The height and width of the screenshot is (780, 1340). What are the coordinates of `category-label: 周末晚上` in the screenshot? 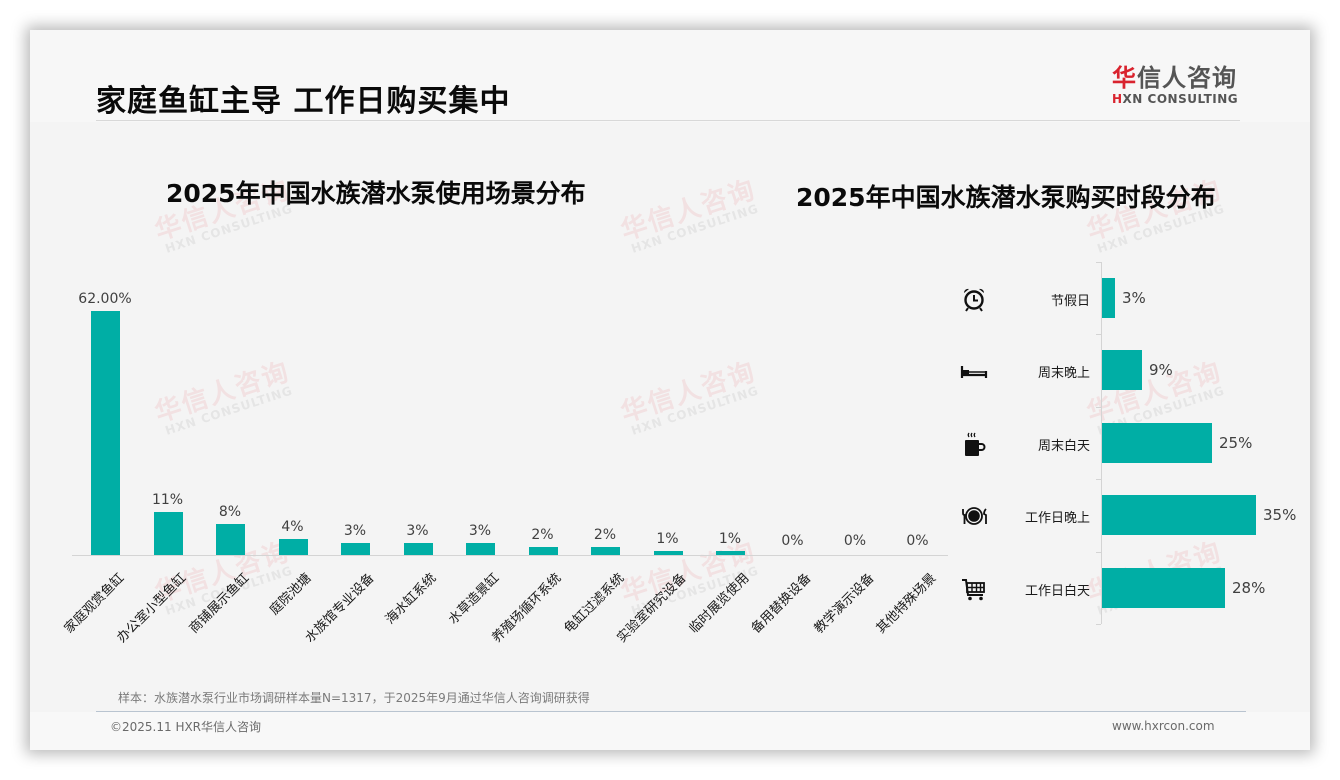 It's located at (1063, 373).